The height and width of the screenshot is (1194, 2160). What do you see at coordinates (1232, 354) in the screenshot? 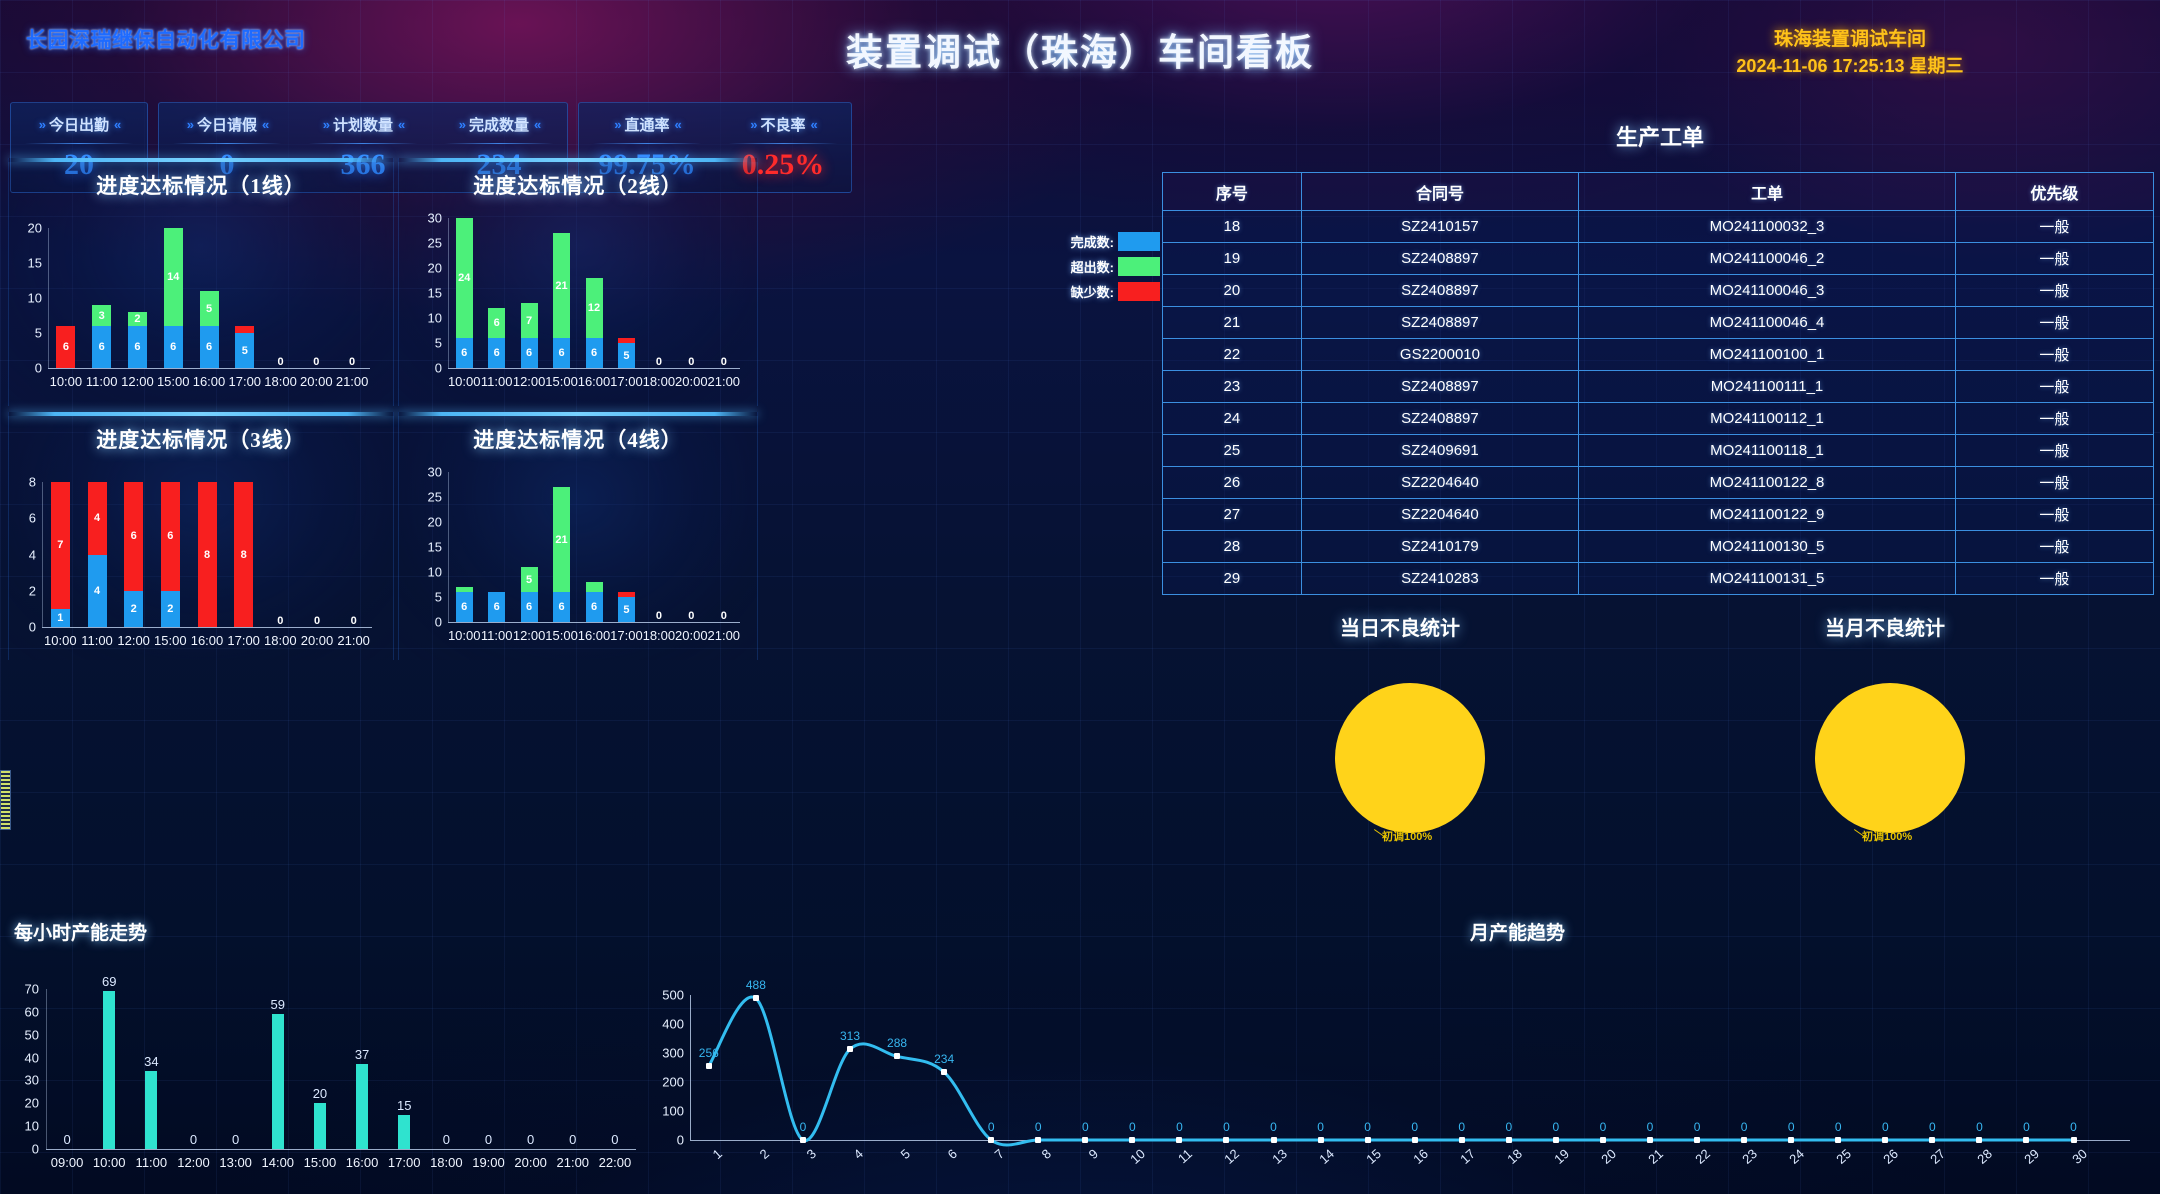
I see `table-cell: 22` at bounding box center [1232, 354].